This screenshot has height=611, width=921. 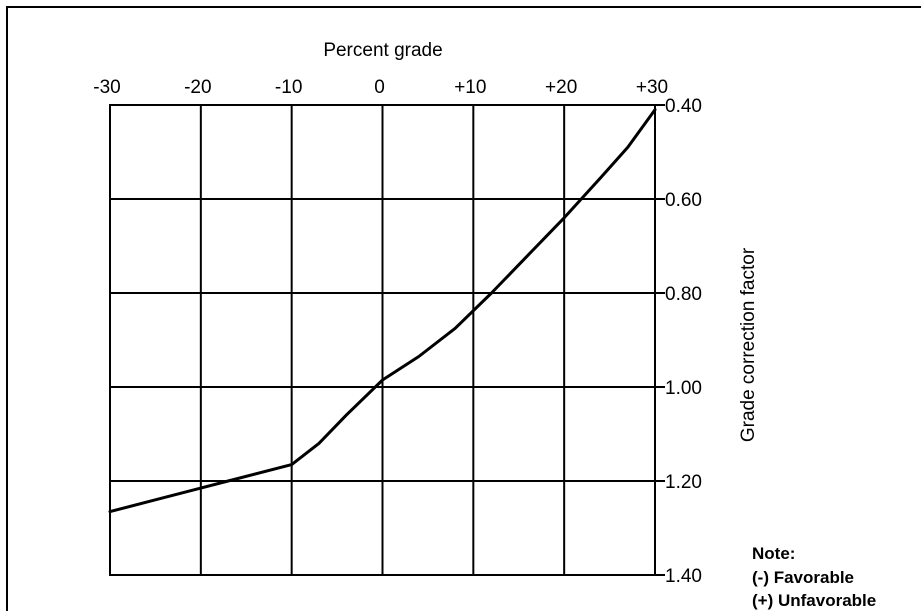 What do you see at coordinates (683, 576) in the screenshot?
I see `y-tick-label: 1.40` at bounding box center [683, 576].